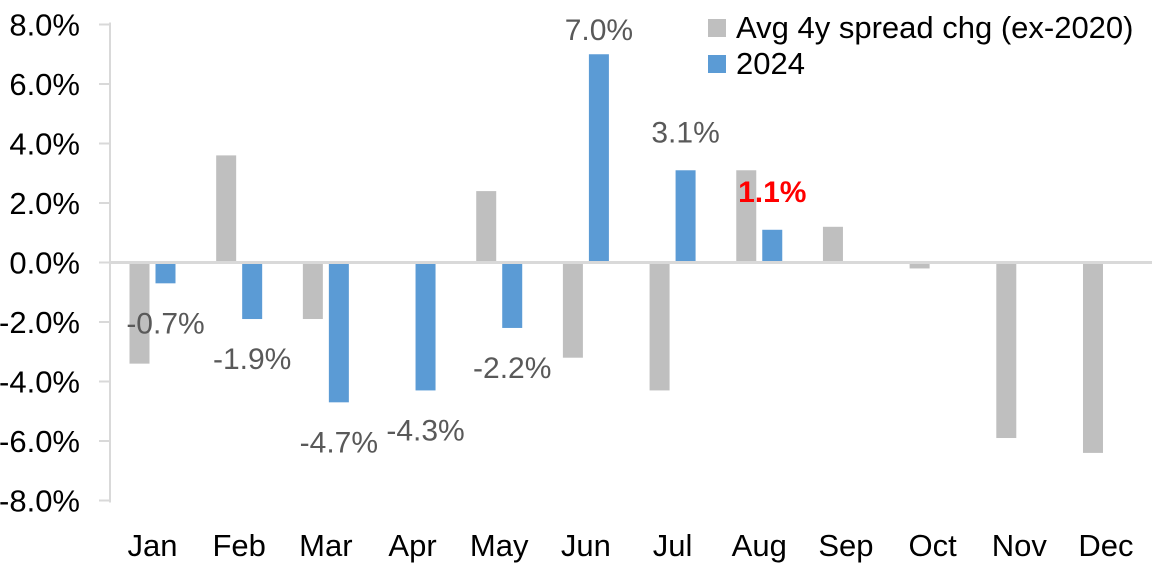 The height and width of the screenshot is (570, 1152). Describe the element at coordinates (40, 382) in the screenshot. I see `y-tick-label--4.0%: -4.0%` at that location.